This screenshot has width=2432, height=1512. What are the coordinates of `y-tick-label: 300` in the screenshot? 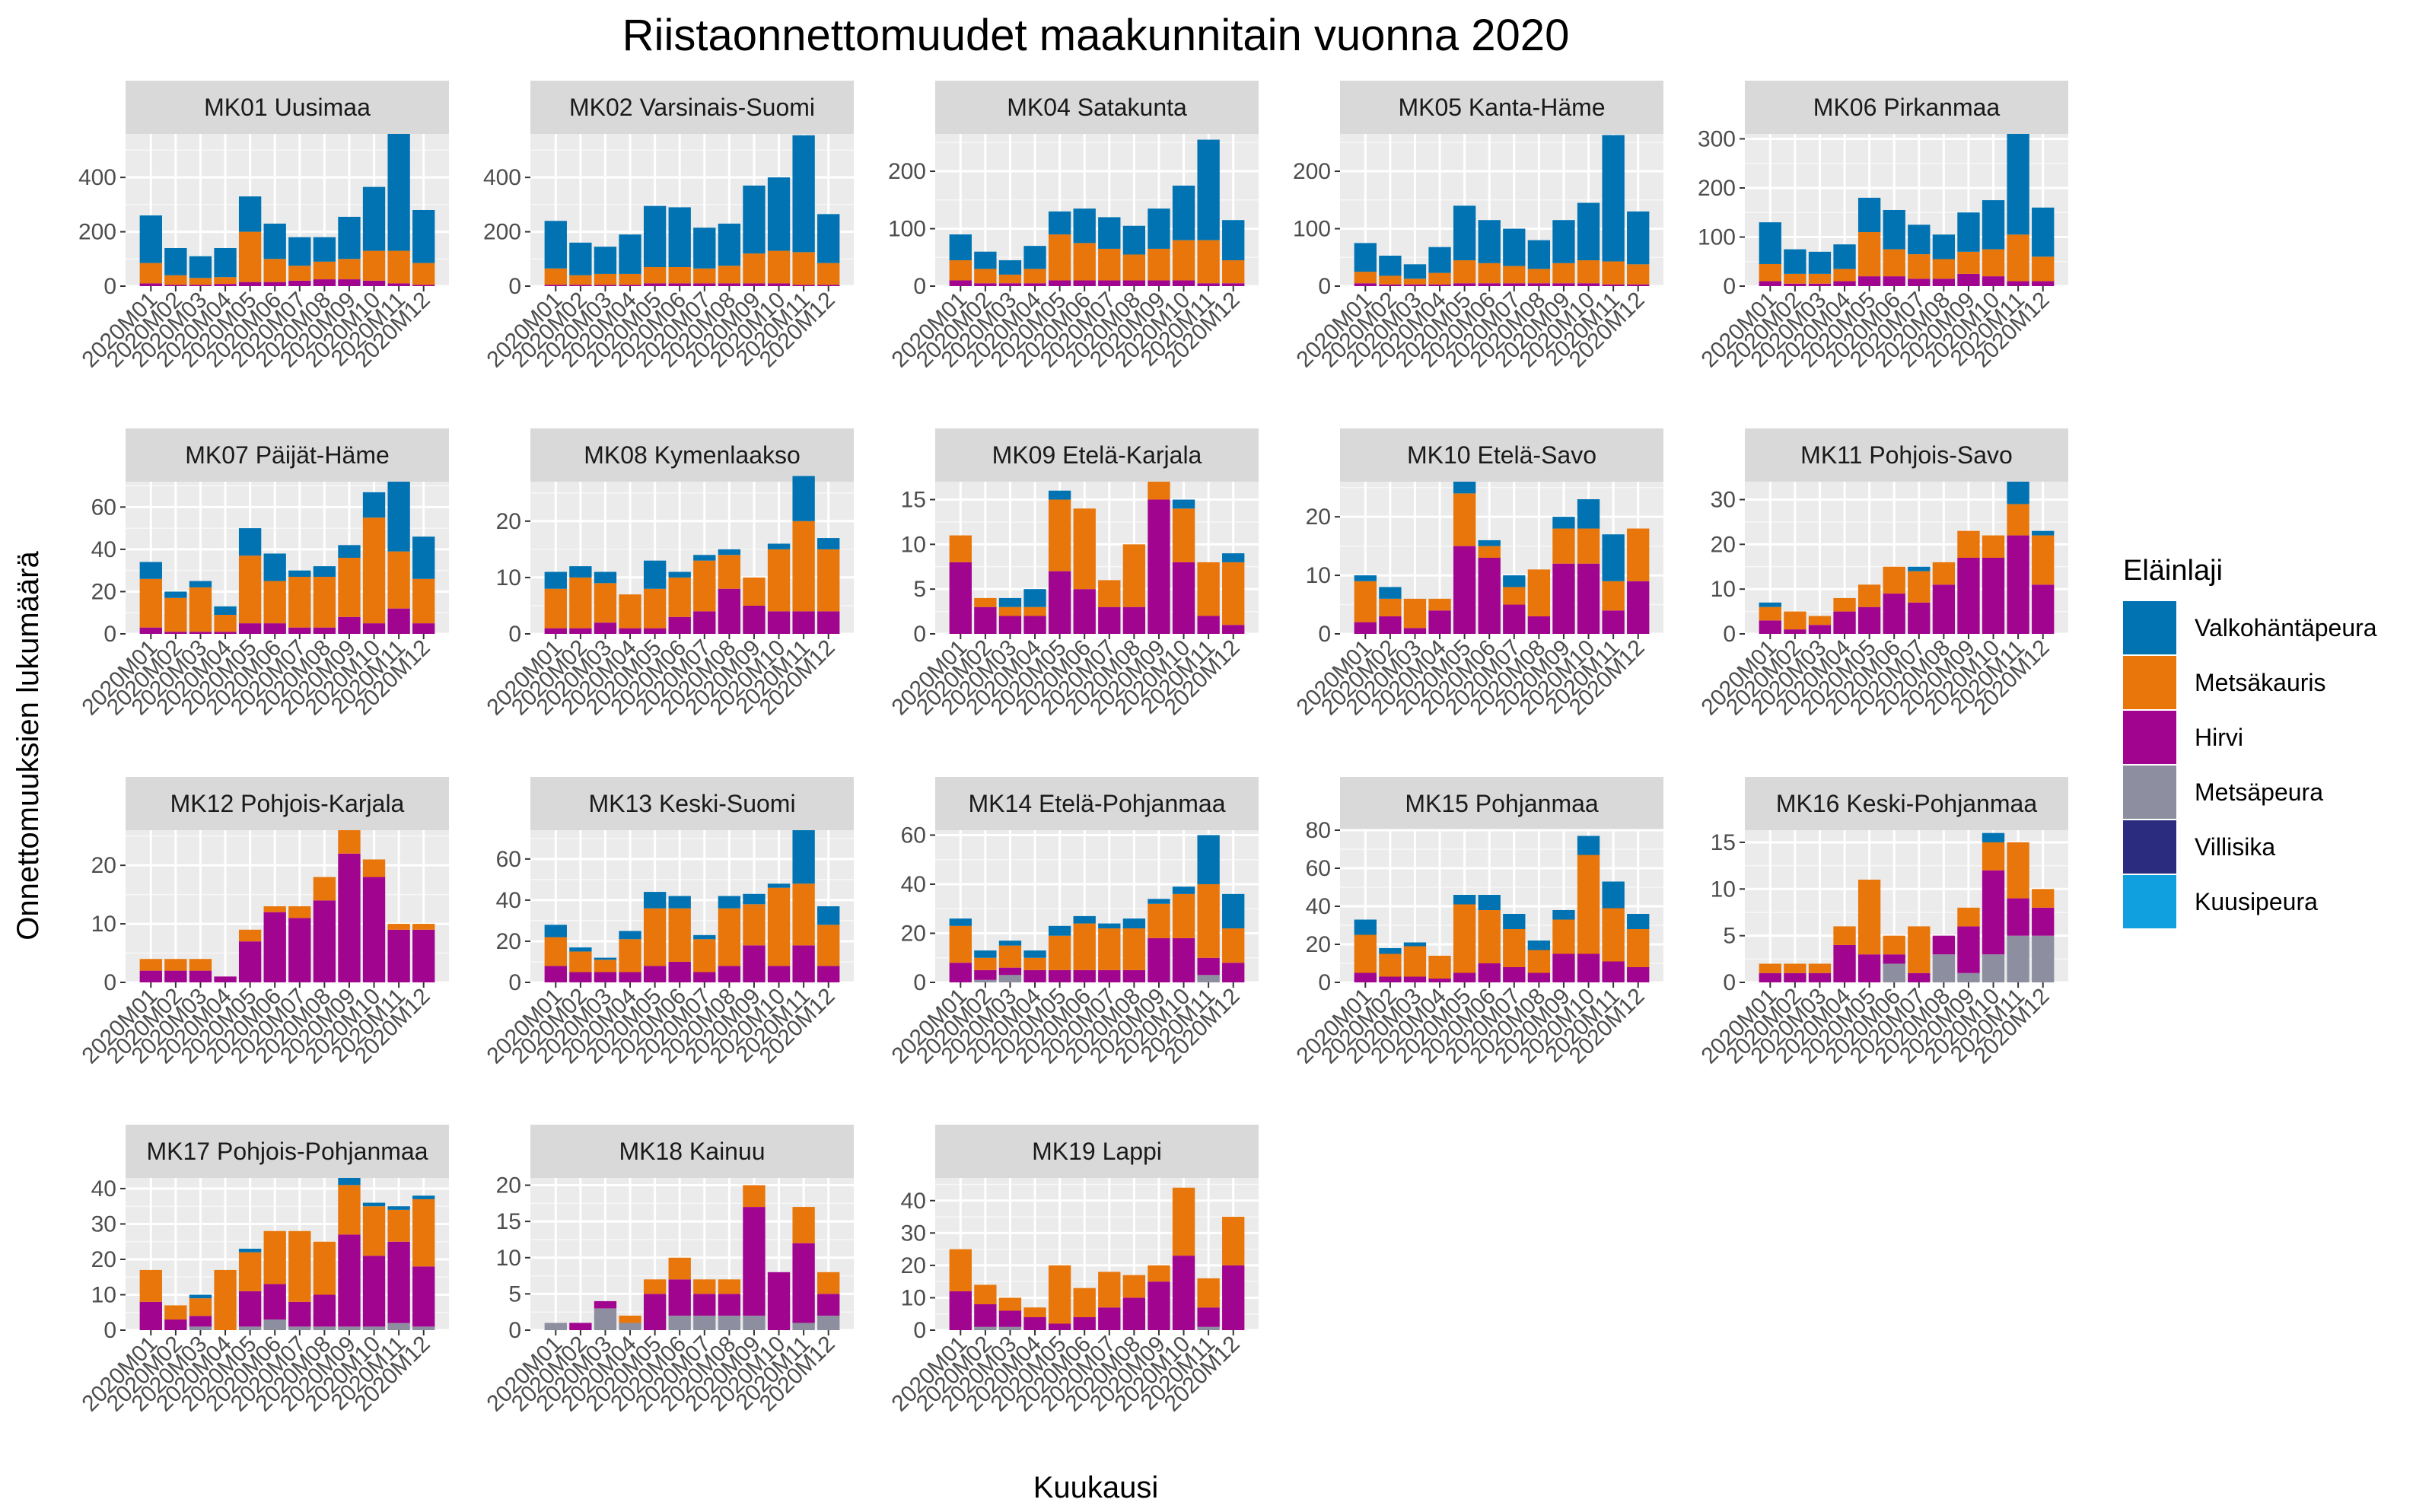 It's located at (1717, 138).